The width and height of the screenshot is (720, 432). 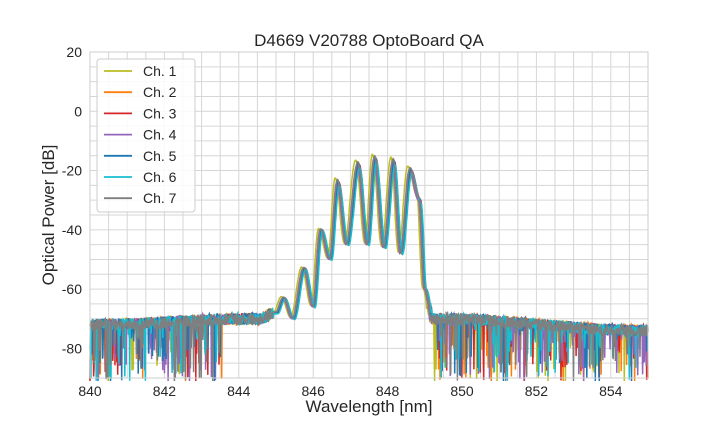 I want to click on x-tick-label: 840, so click(x=90, y=391).